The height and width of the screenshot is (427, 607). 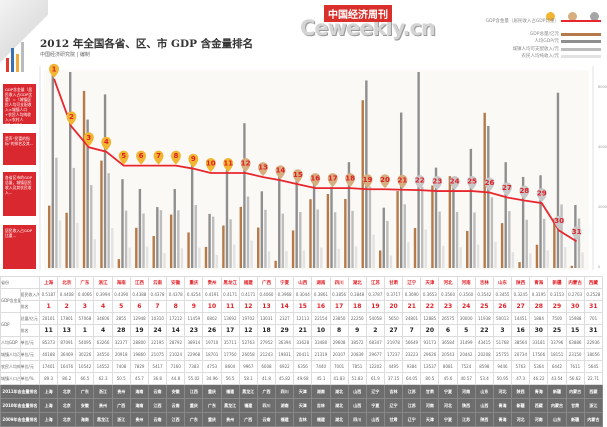 I want to click on table-cell: 50.95, so click(x=502, y=378).